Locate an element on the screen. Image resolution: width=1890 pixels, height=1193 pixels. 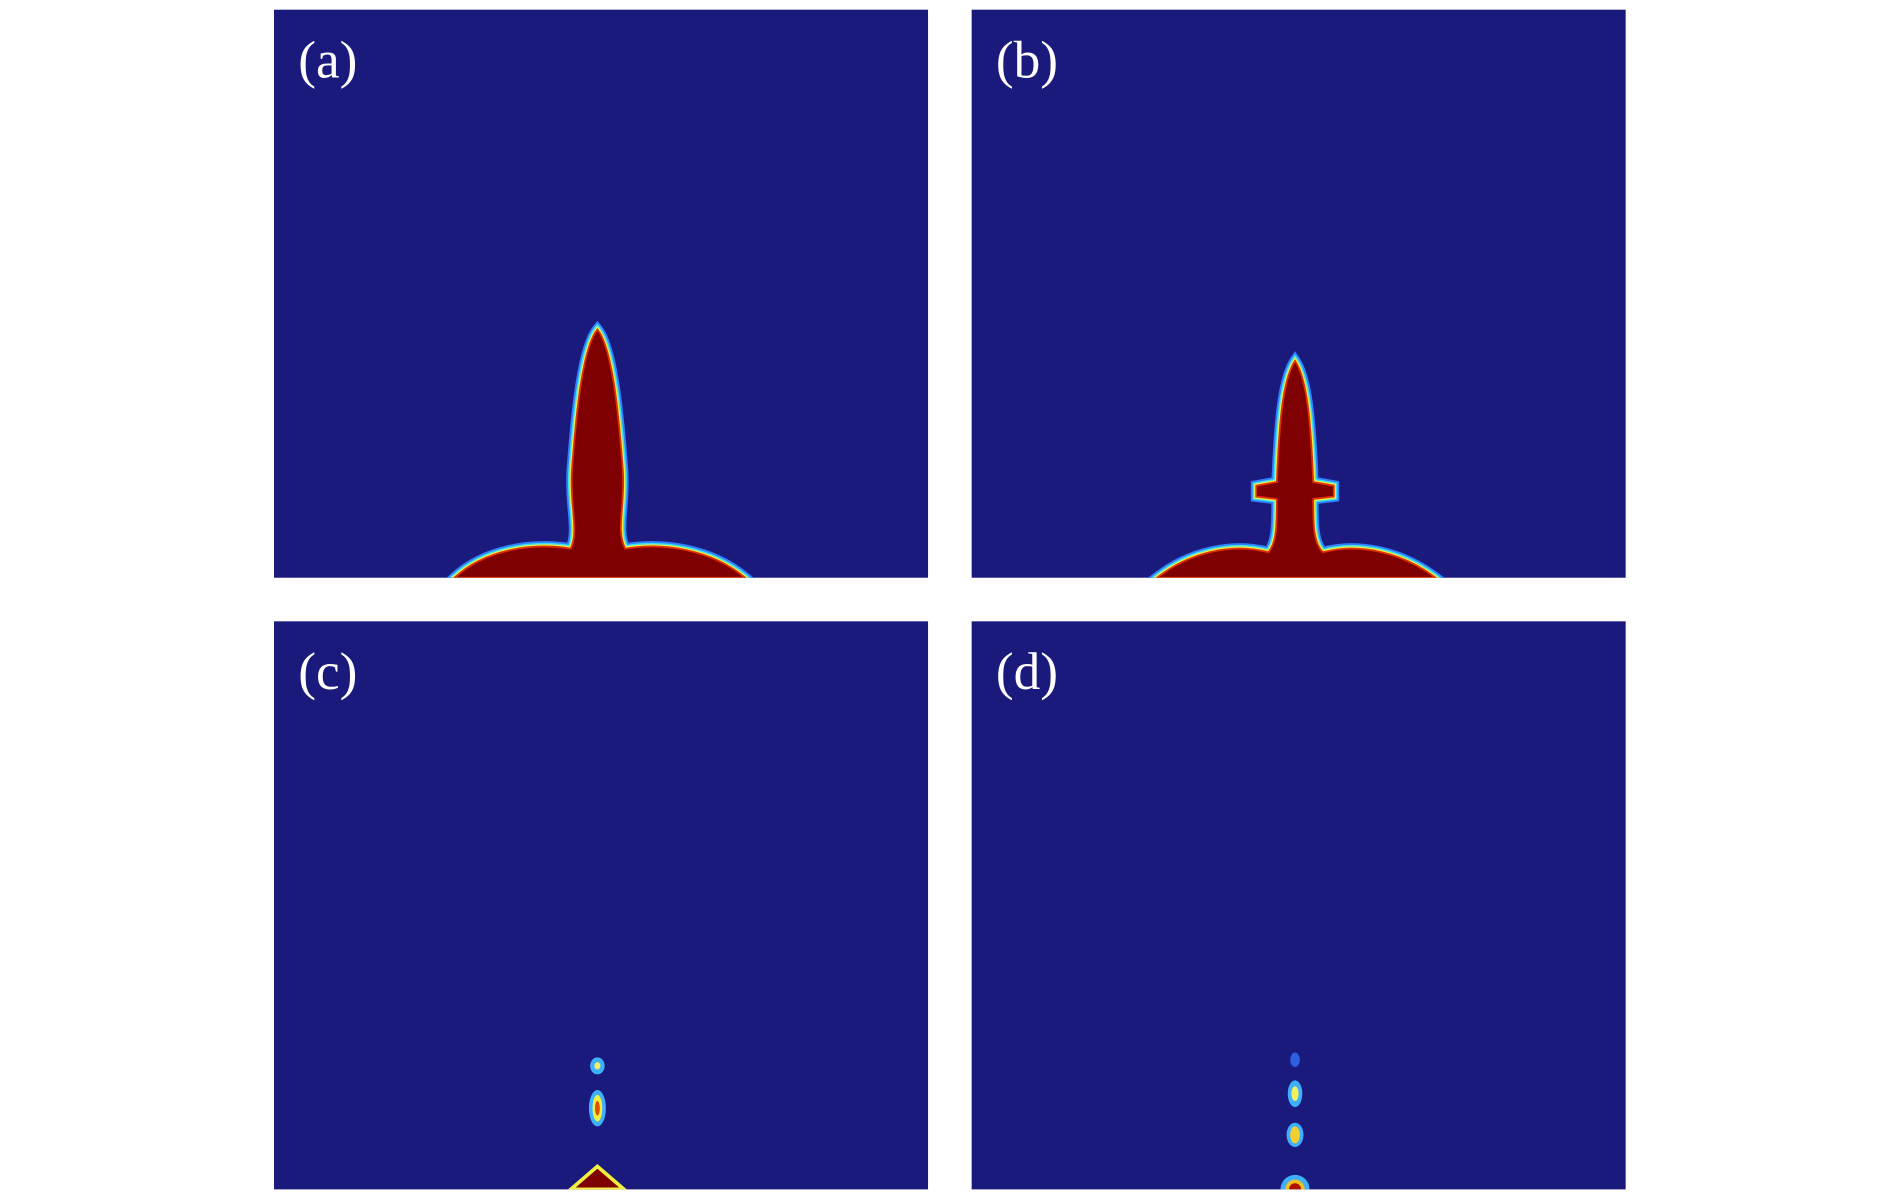
base-center is located at coordinates (1295, 1186).